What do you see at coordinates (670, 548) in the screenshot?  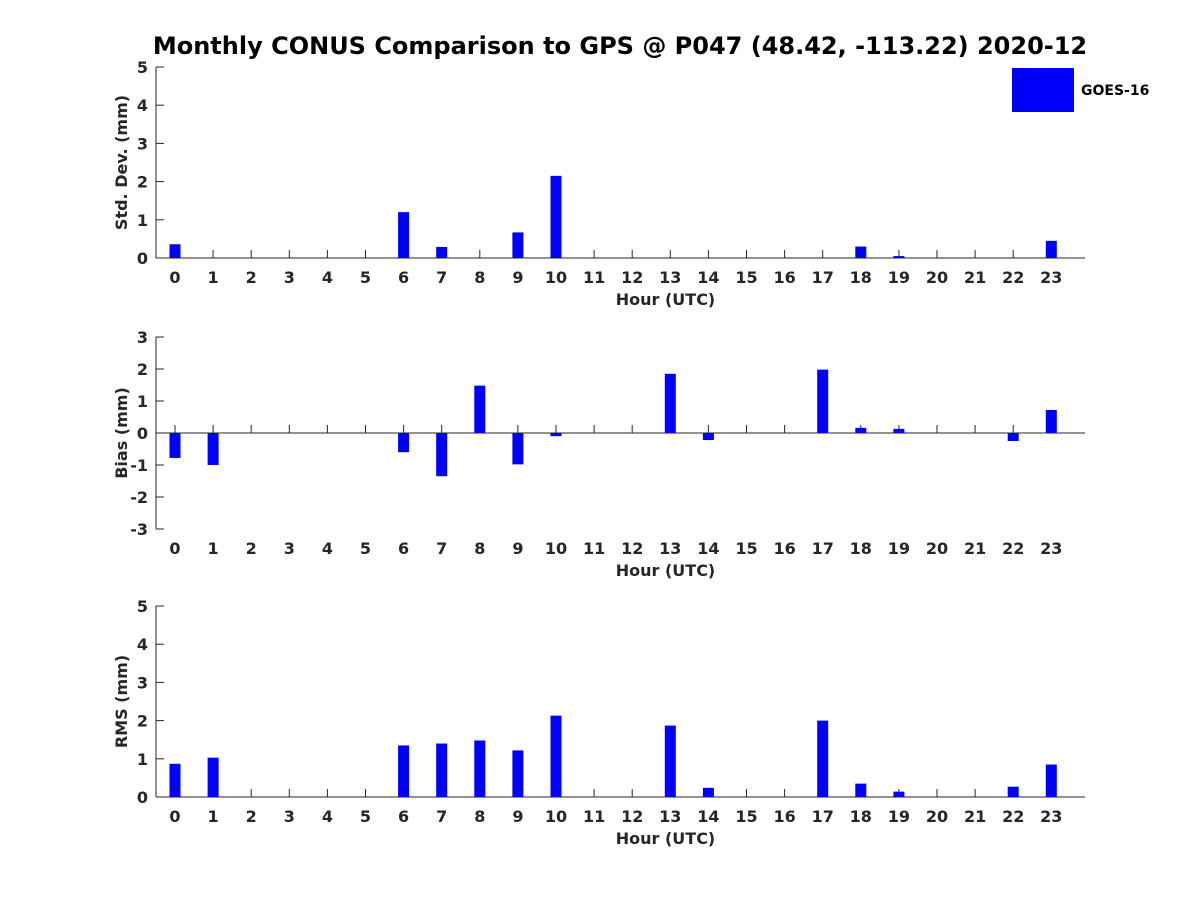 I see `x-tick-label: 13` at bounding box center [670, 548].